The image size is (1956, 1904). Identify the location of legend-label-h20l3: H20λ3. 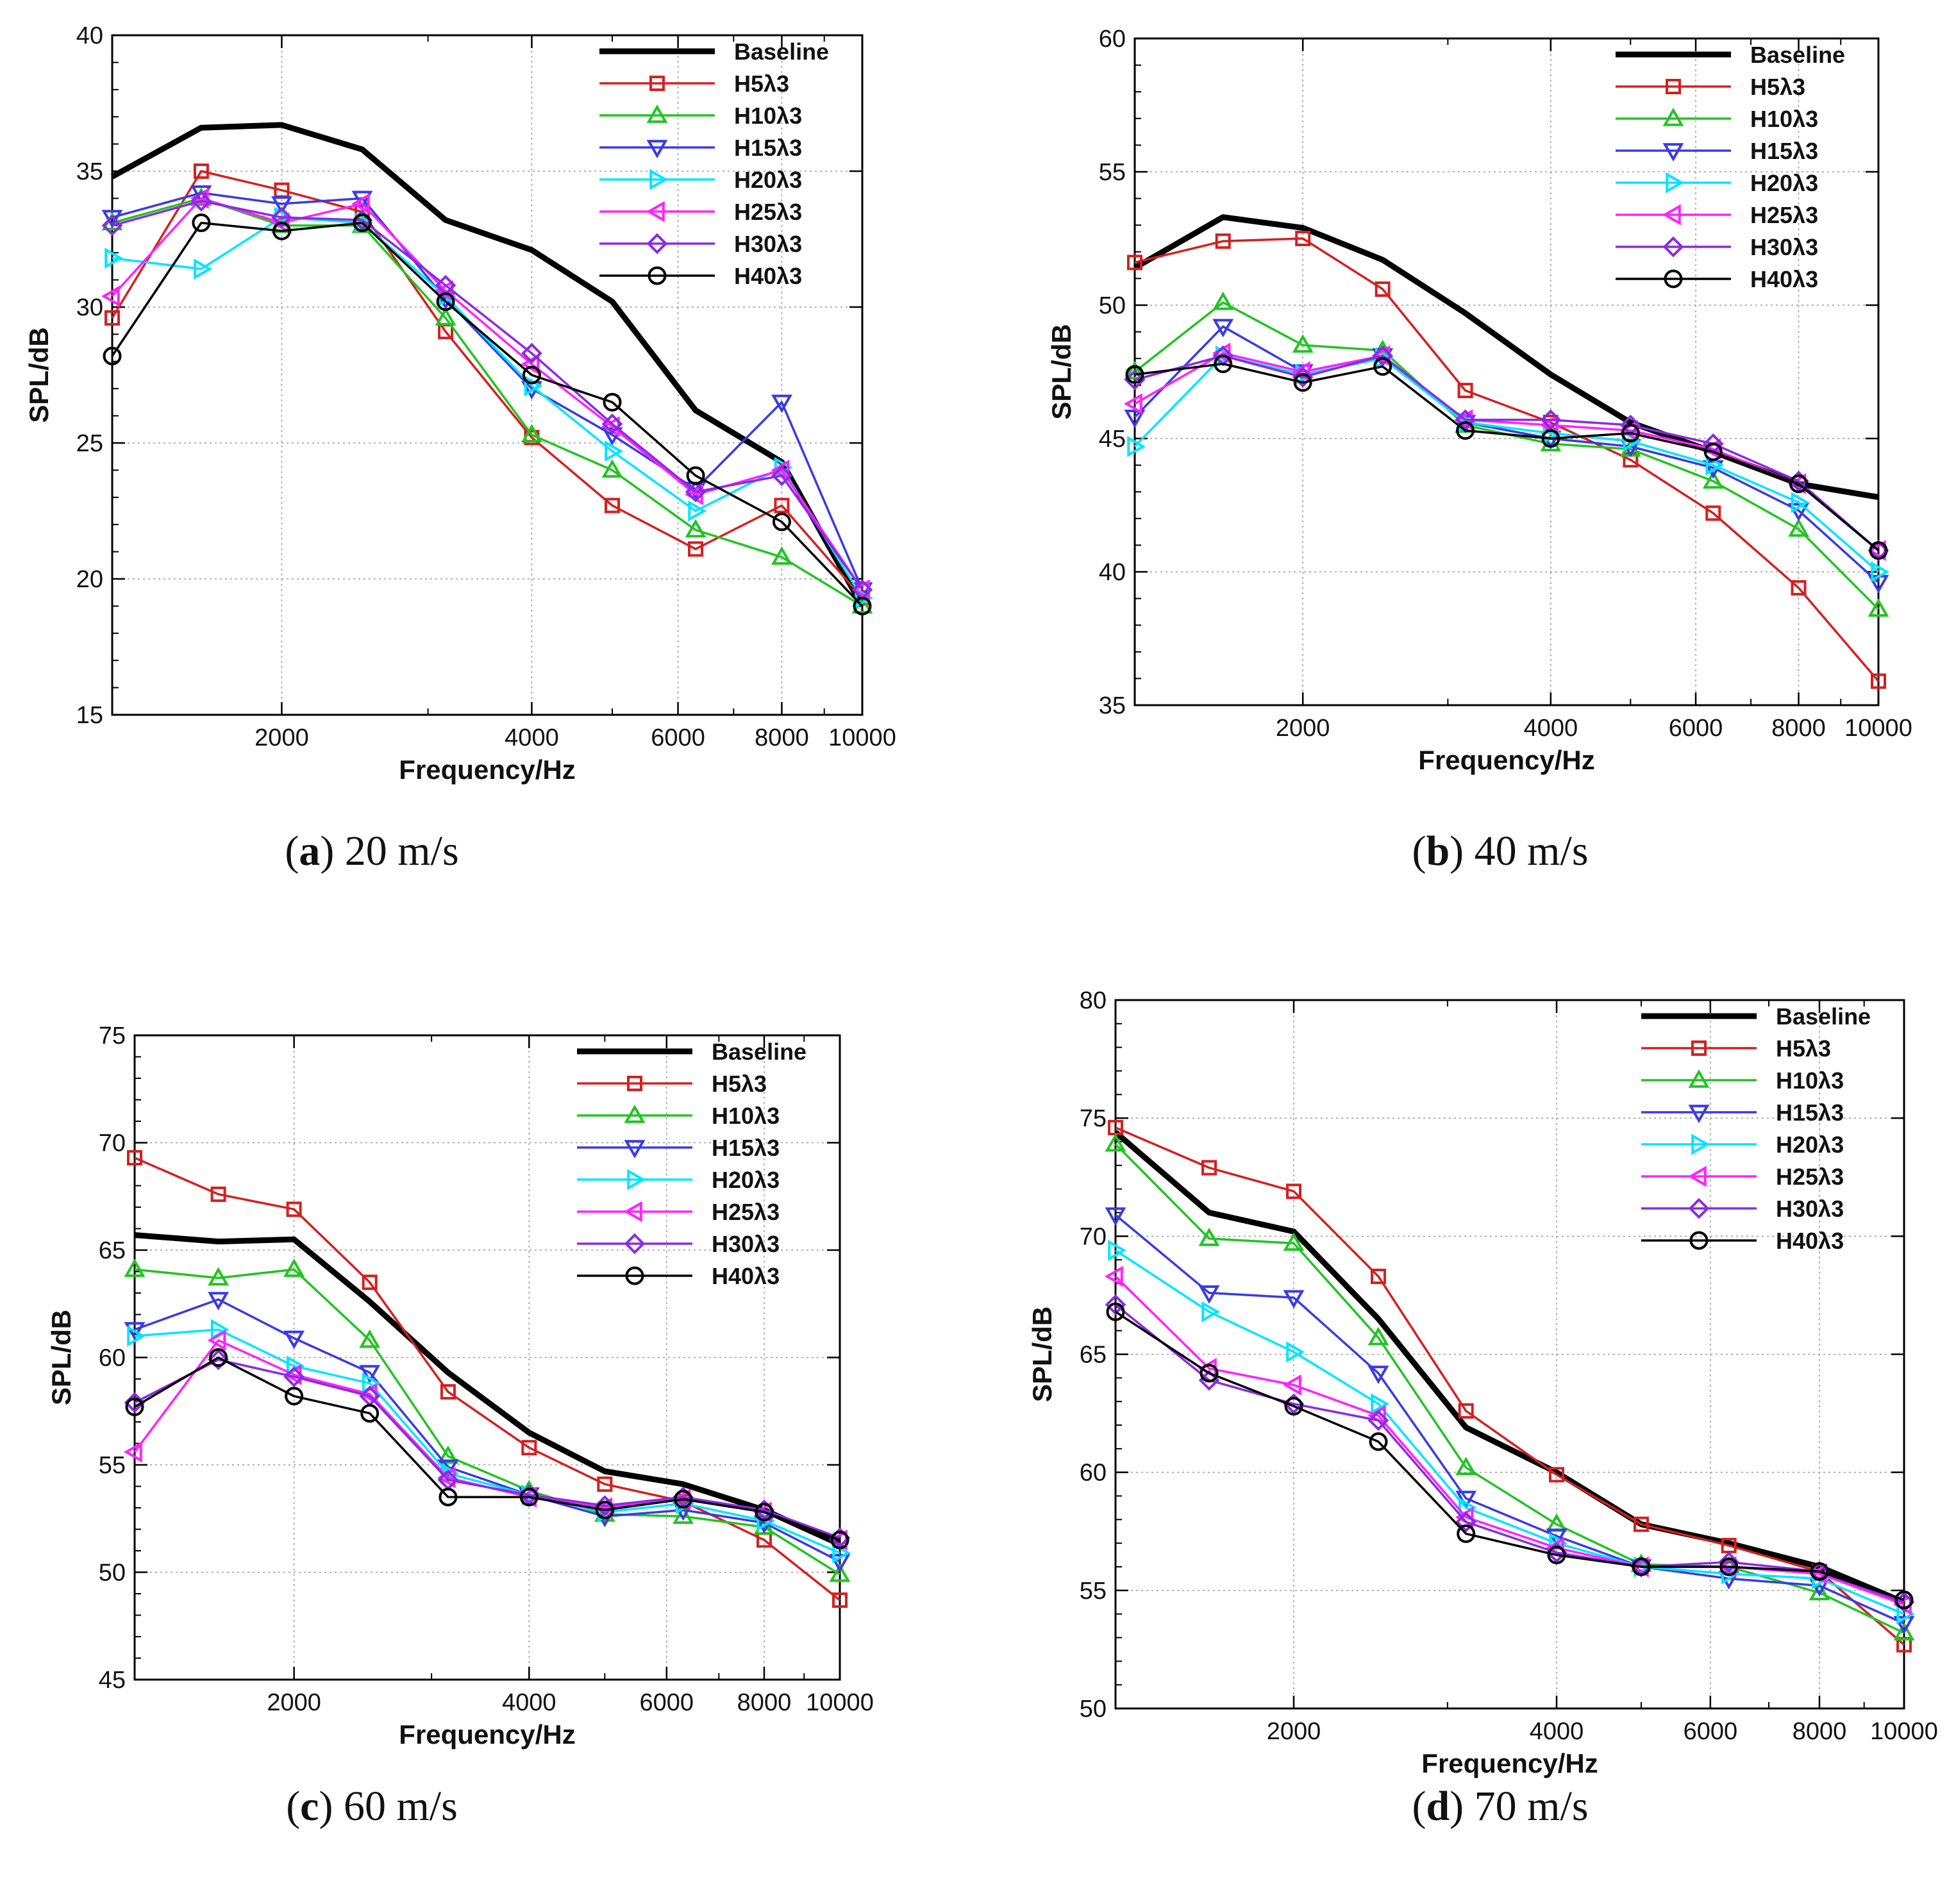
(746, 1180).